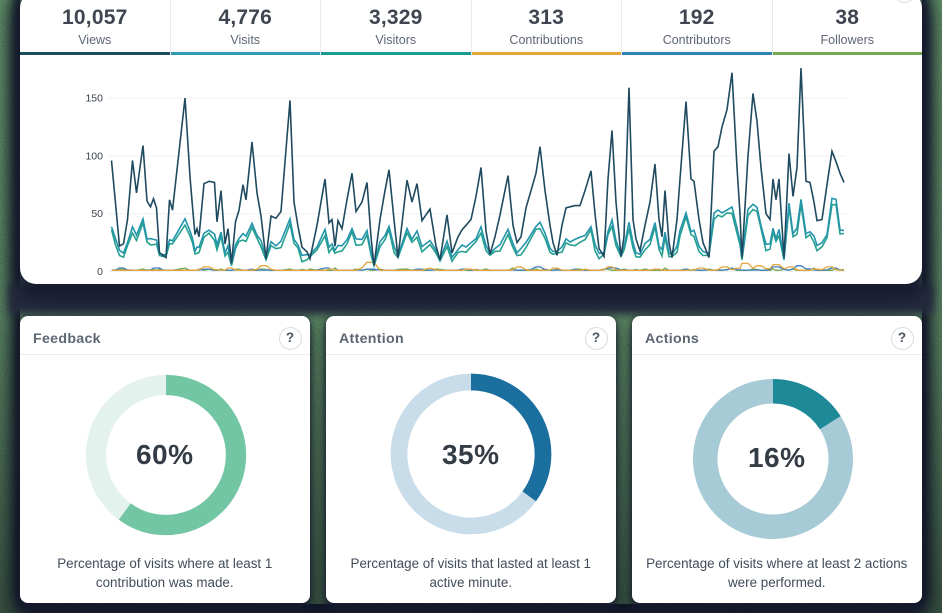  I want to click on svg-text: 100, so click(94, 156).